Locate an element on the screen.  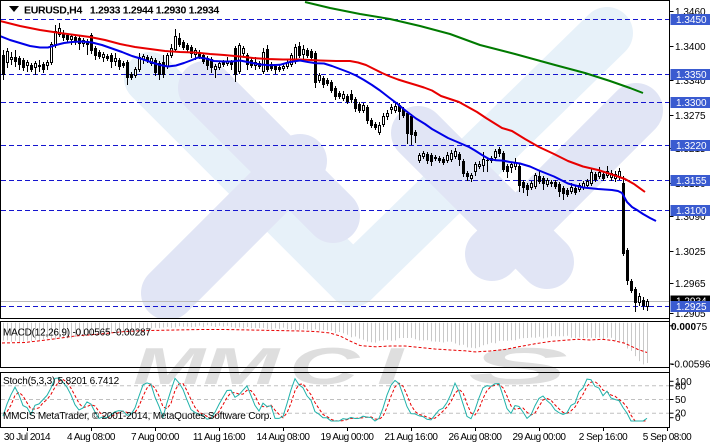
svg-text: 7 Aug 00:00 is located at coordinates (155, 437).